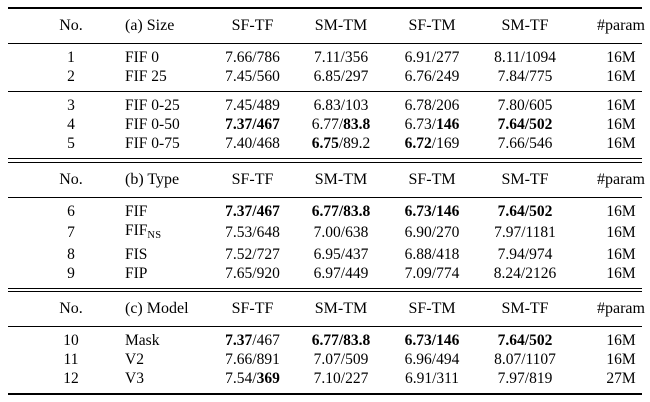 The image size is (650, 402). I want to click on header-row: No. (a) Size SF-TF SM-TM SF-TM SM-TF #param, so click(329, 26).